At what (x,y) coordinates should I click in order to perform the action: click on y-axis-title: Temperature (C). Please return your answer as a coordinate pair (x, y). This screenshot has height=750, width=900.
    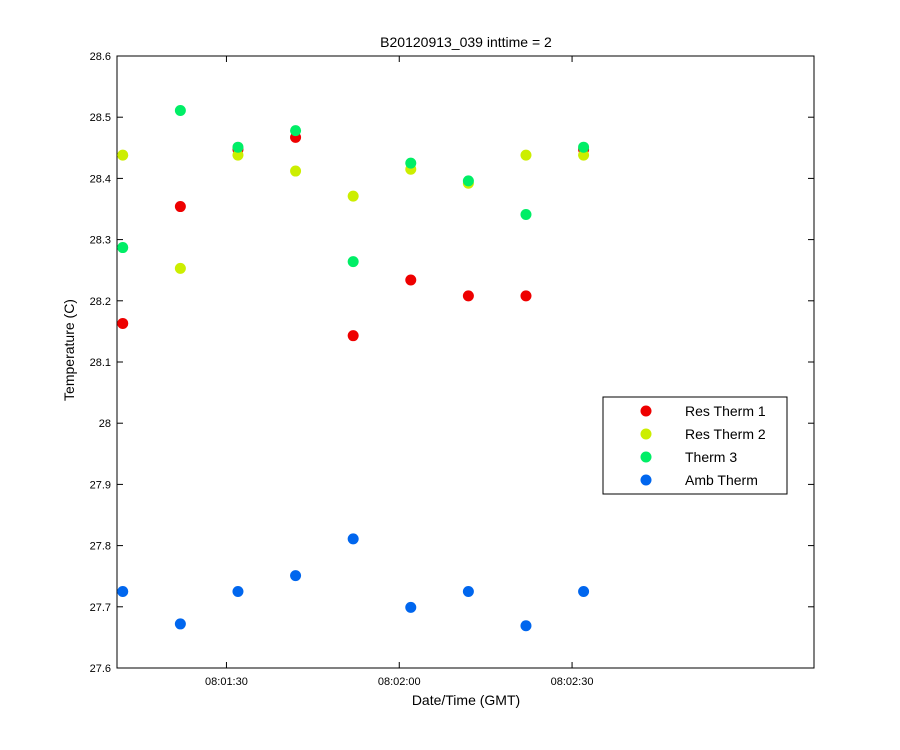
    Looking at the image, I should click on (69, 350).